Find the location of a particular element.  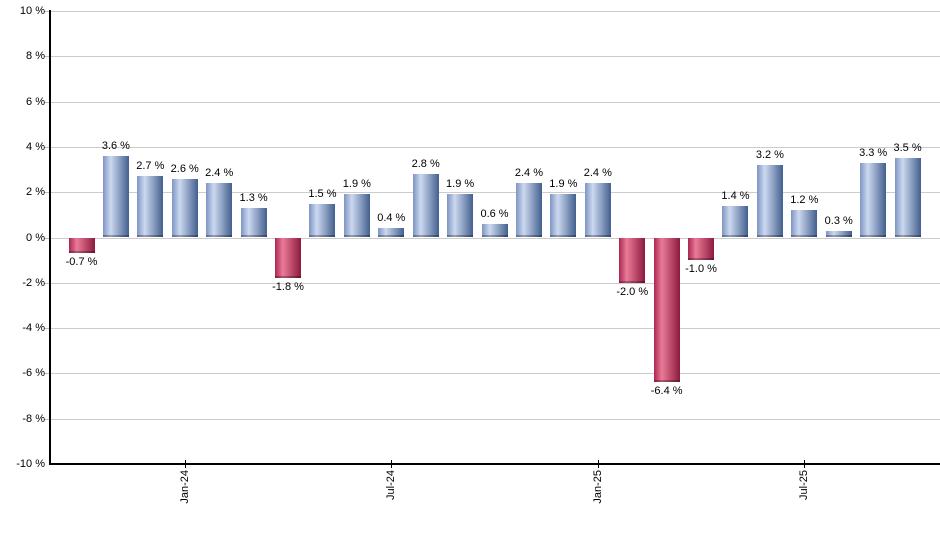

y-axis-label: 2 % is located at coordinates (35, 192).